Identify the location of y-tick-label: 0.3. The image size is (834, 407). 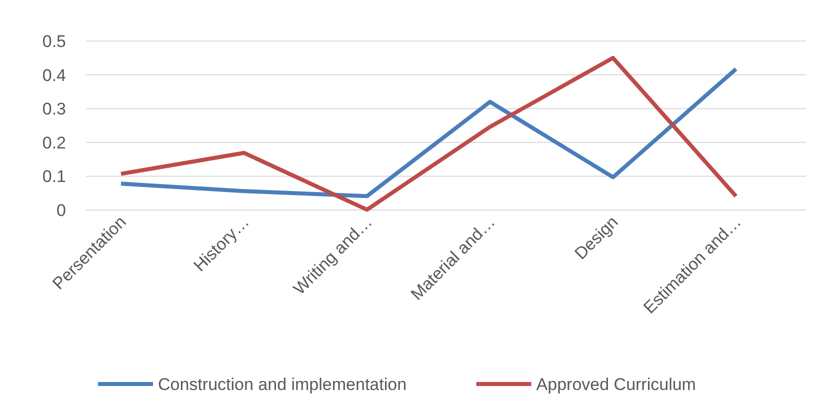
(54, 109).